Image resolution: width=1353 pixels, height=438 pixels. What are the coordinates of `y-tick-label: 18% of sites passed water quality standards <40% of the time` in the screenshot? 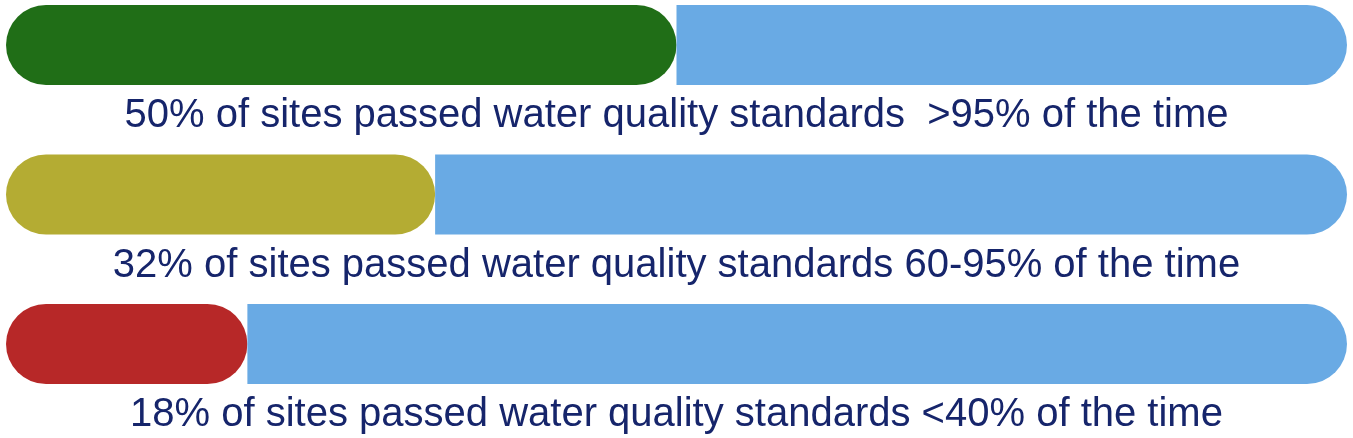 It's located at (676, 412).